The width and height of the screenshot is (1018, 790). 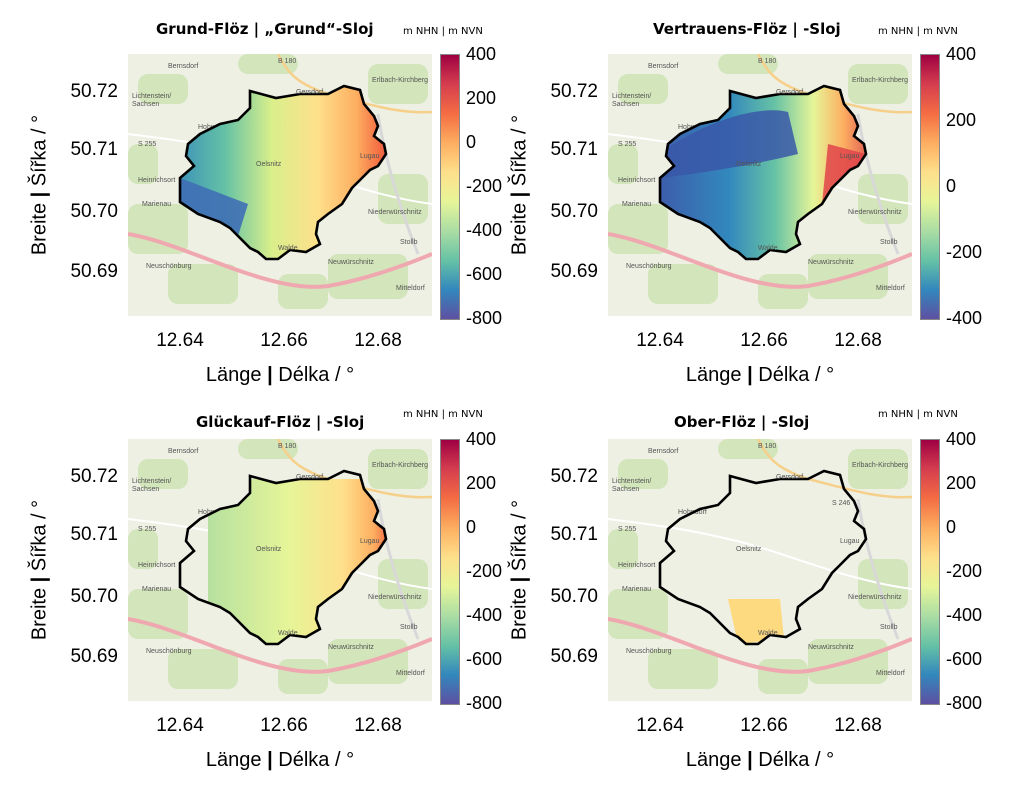 What do you see at coordinates (351, 262) in the screenshot?
I see `map-place-label: Neuwürschnitz` at bounding box center [351, 262].